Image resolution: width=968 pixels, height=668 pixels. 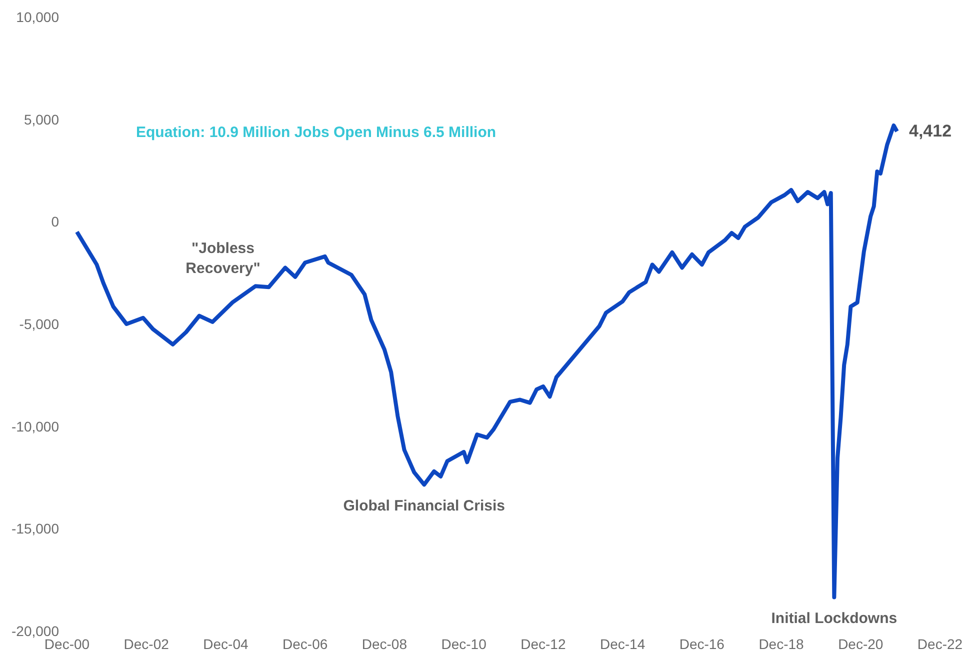 What do you see at coordinates (385, 644) in the screenshot?
I see `x-tick-label: Dec-08` at bounding box center [385, 644].